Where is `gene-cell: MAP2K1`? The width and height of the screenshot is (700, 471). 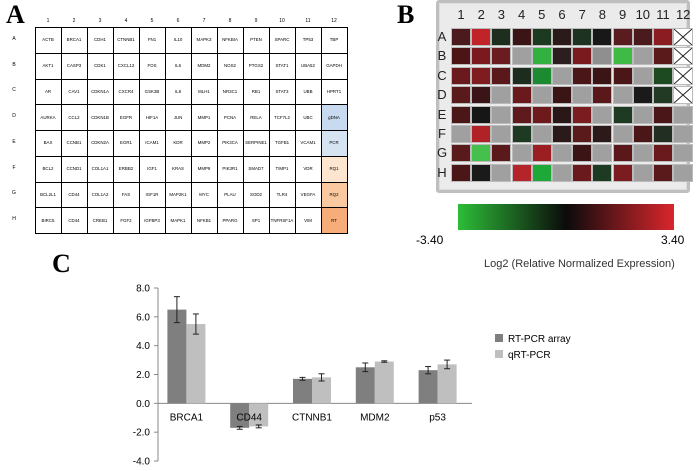 gene-cell: MAP2K1 is located at coordinates (178, 194).